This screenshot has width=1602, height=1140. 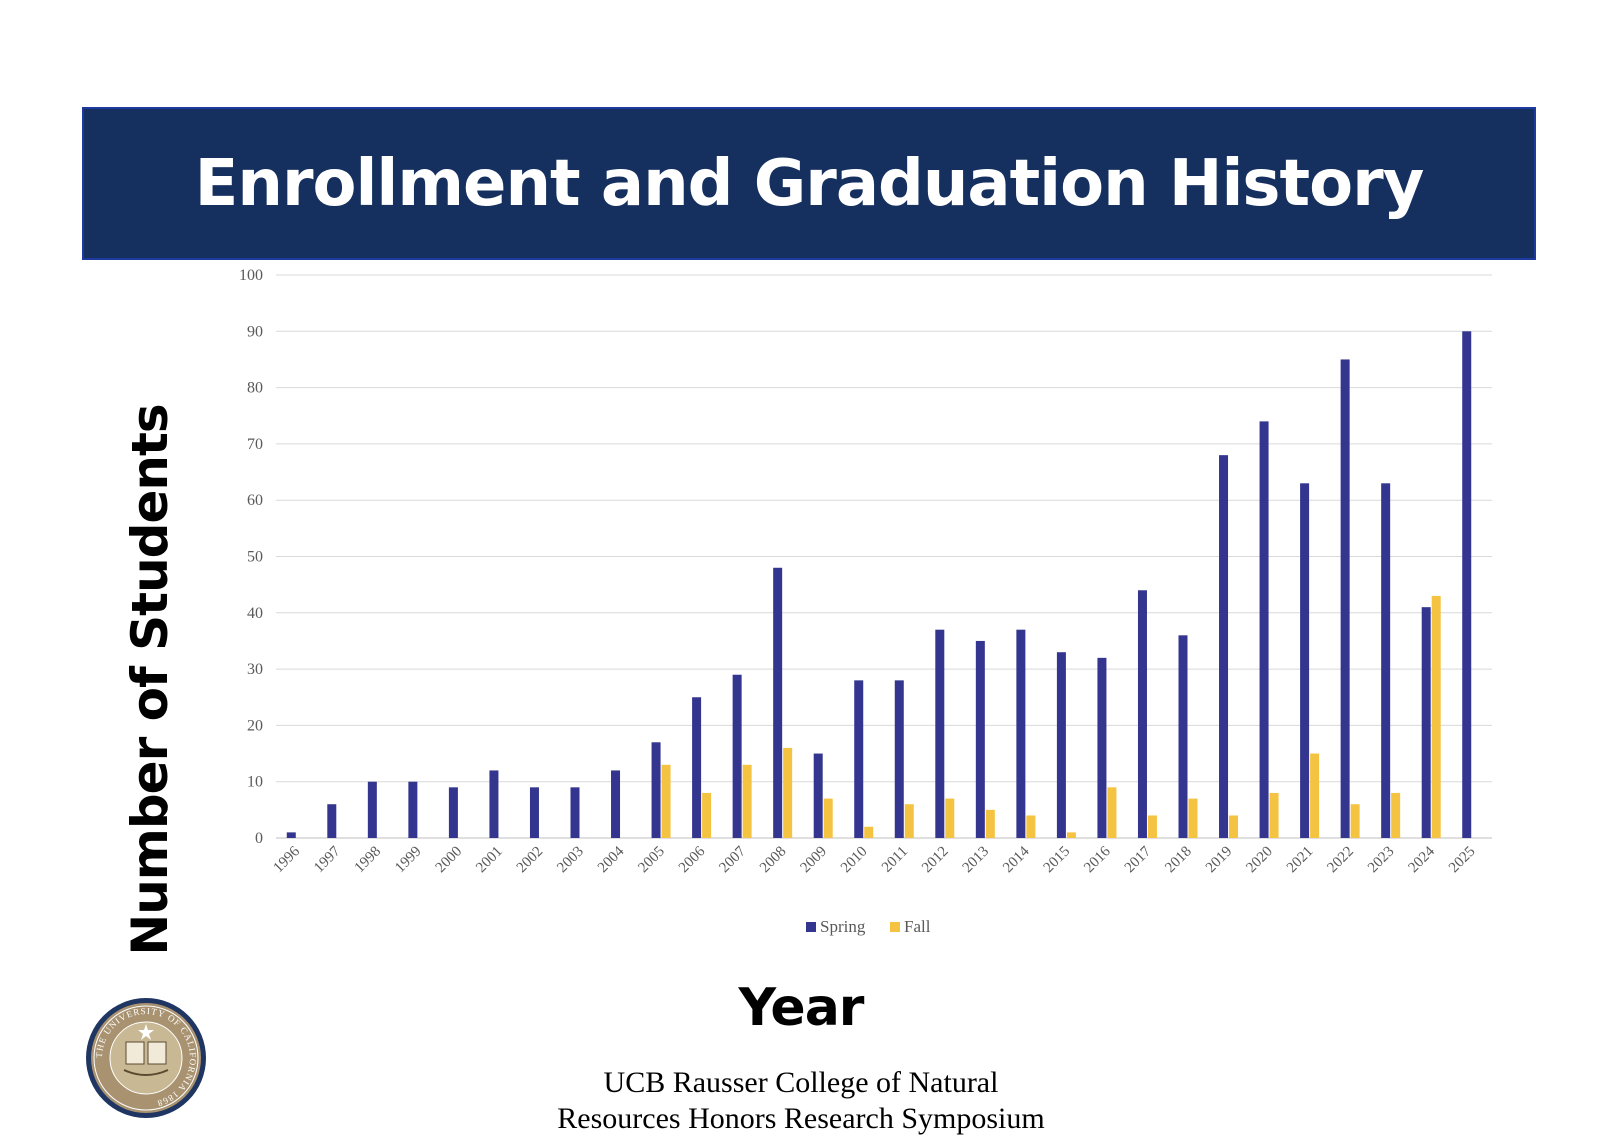 I want to click on y-tick-label: 30, so click(x=255, y=669).